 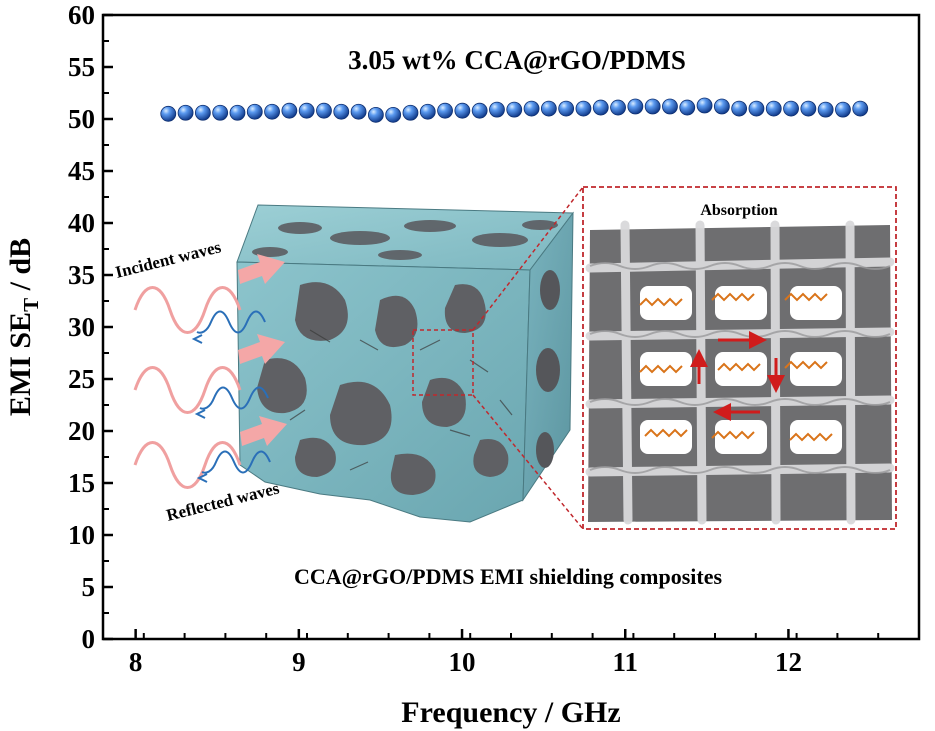 I want to click on y-axis-title-sub: T, so click(x=31, y=305).